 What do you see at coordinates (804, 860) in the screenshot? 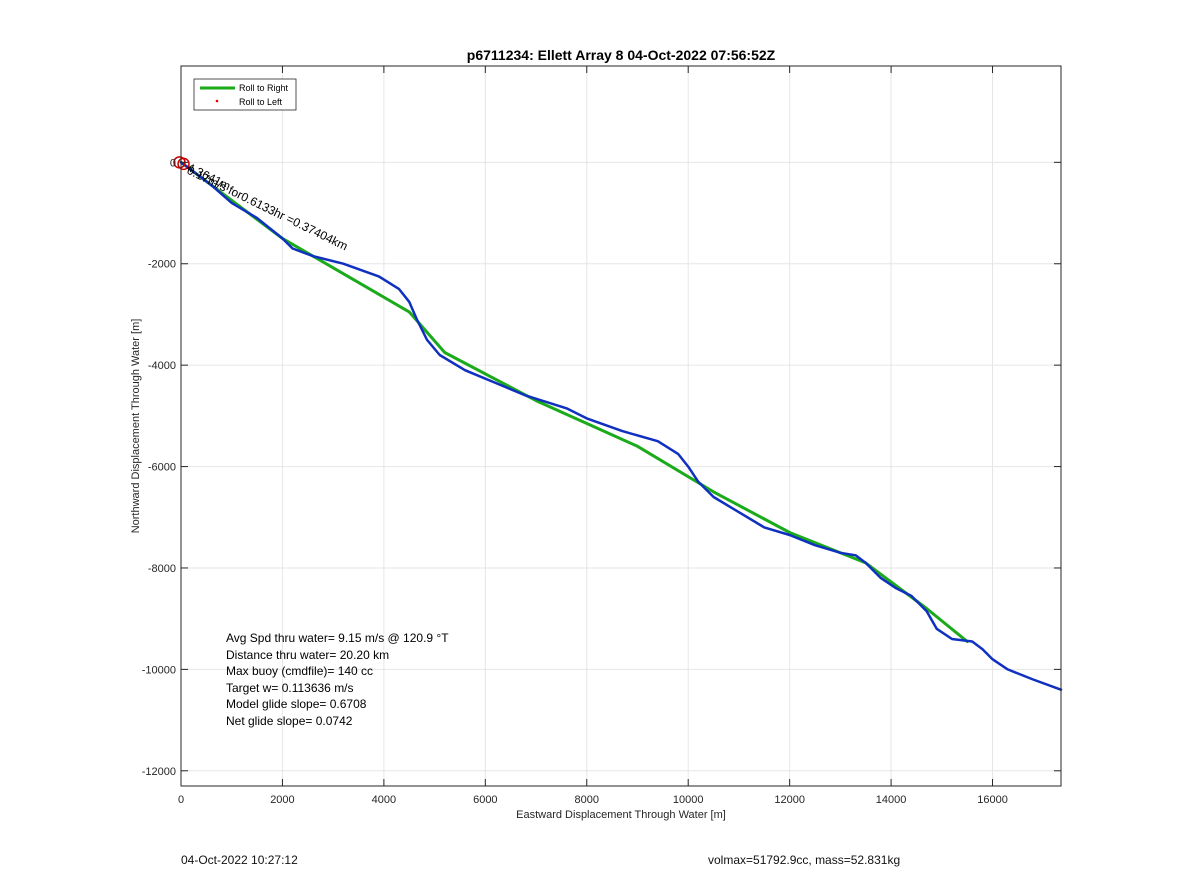
I see `footer-mass-info: volmax=51792.9cc, mass=52.831kg` at bounding box center [804, 860].